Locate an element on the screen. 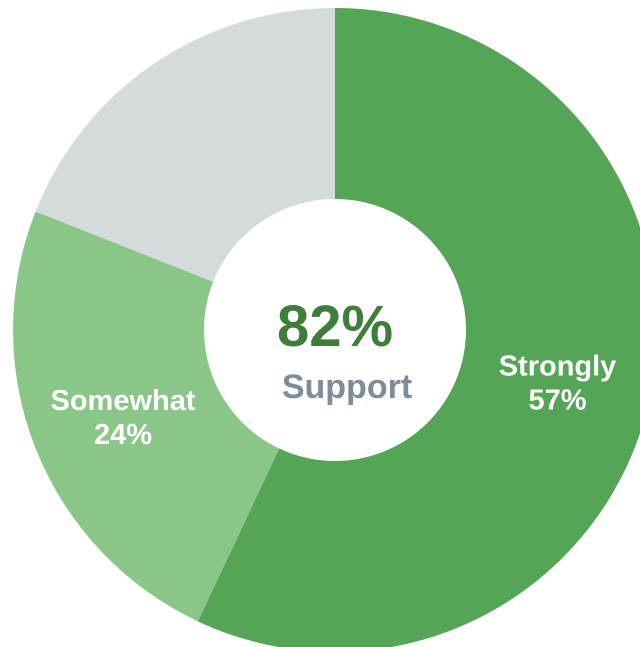  slice-labels-group: Strongly 57% Somewhat 24% is located at coordinates (333, 401).